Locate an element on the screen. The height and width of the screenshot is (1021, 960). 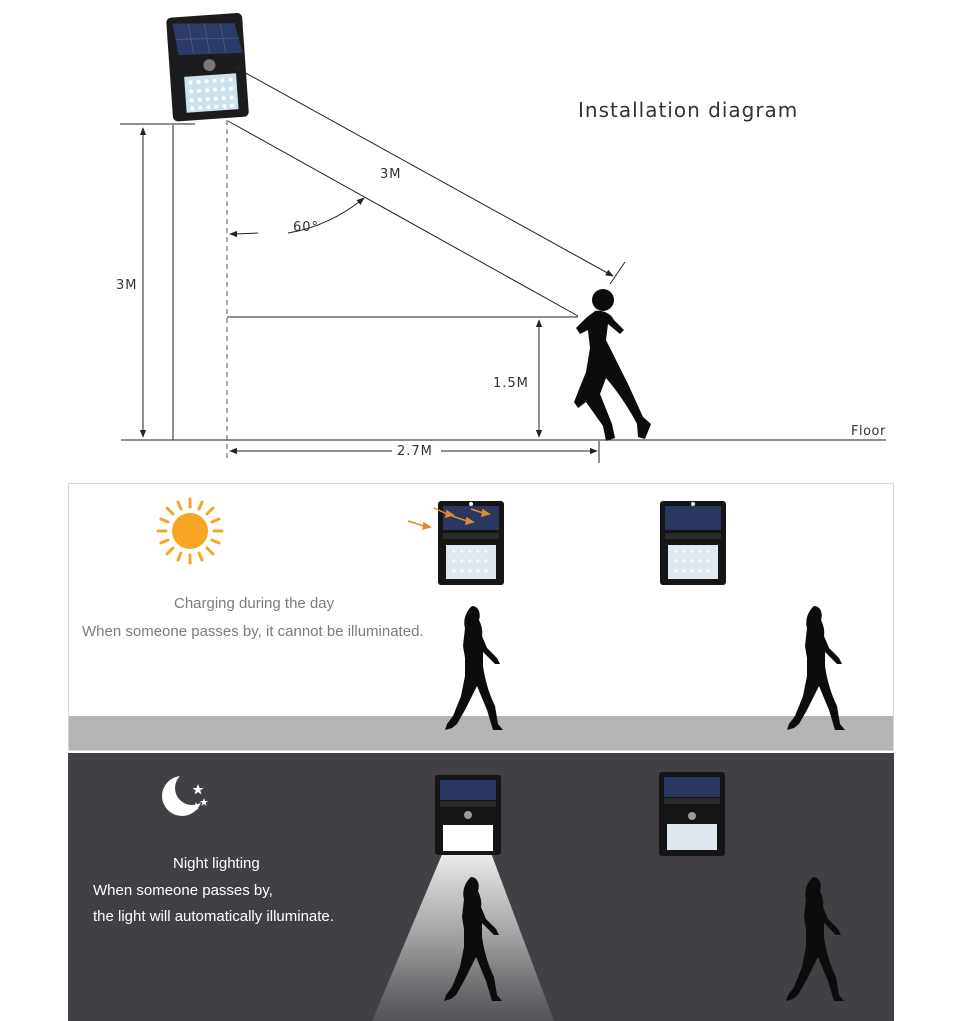
solar-lamp-illustration is located at coordinates (207, 67).